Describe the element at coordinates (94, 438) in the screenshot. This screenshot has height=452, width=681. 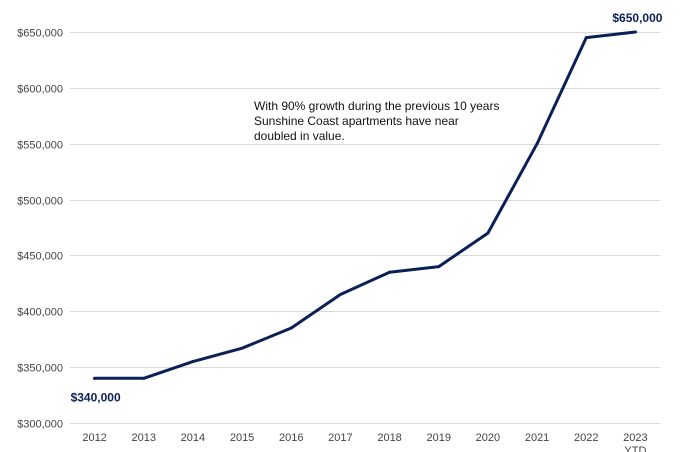
I see `x-tick-label: 2012` at that location.